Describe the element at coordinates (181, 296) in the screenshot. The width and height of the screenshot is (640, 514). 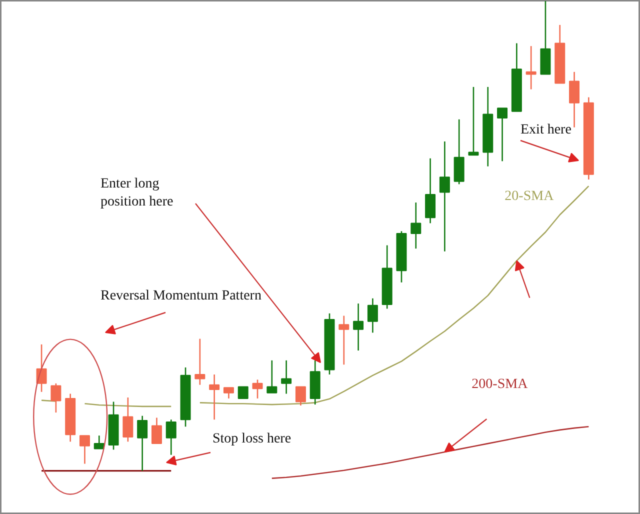
I see `annotation: Reversal Momentum Pattern` at that location.